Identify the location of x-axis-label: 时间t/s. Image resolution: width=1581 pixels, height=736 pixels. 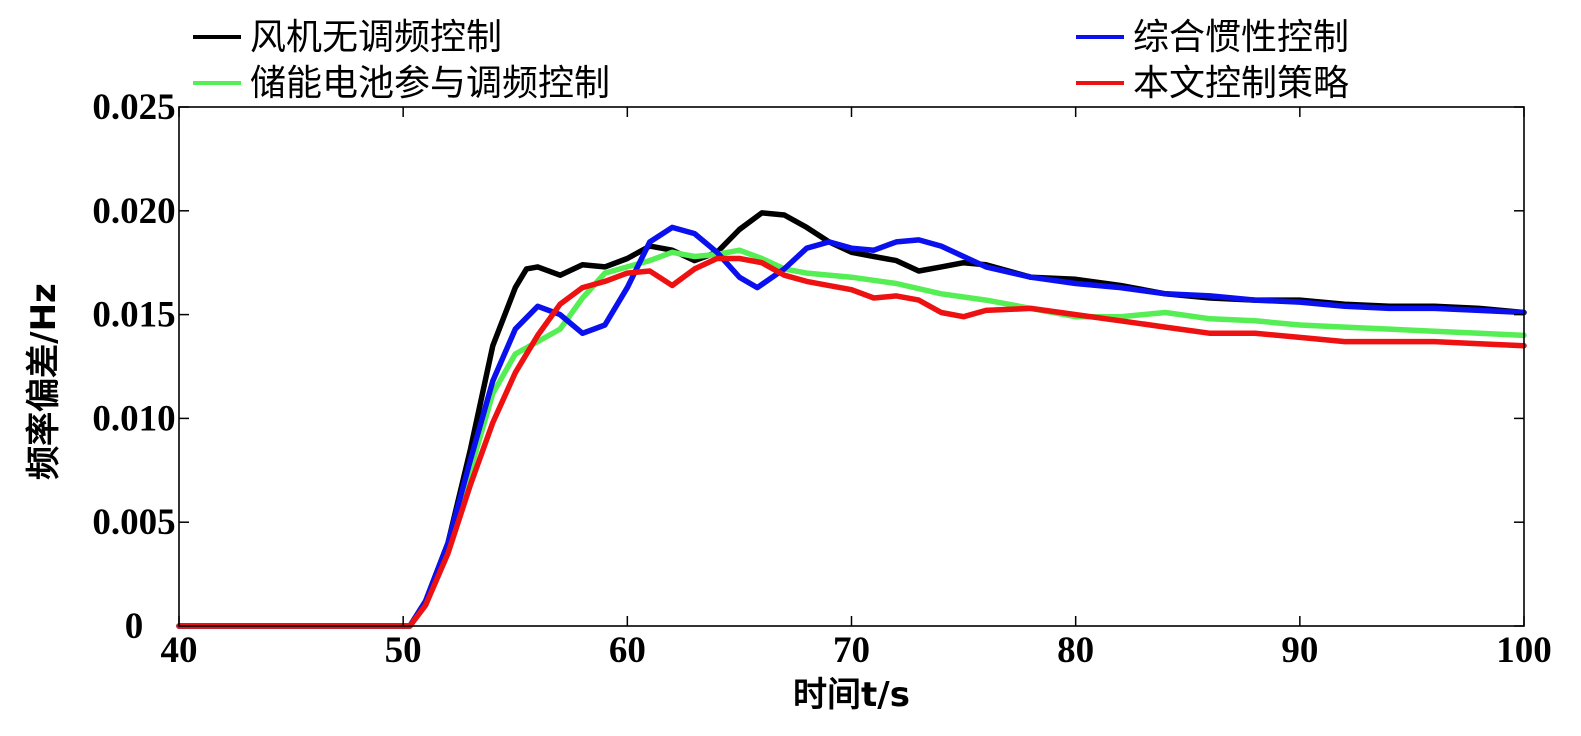
(851, 695).